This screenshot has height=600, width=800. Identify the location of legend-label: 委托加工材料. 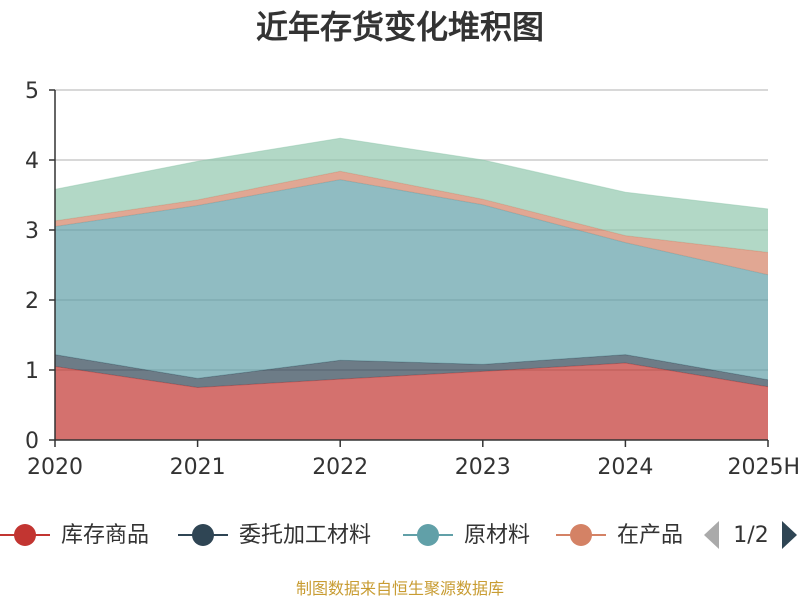
(305, 535).